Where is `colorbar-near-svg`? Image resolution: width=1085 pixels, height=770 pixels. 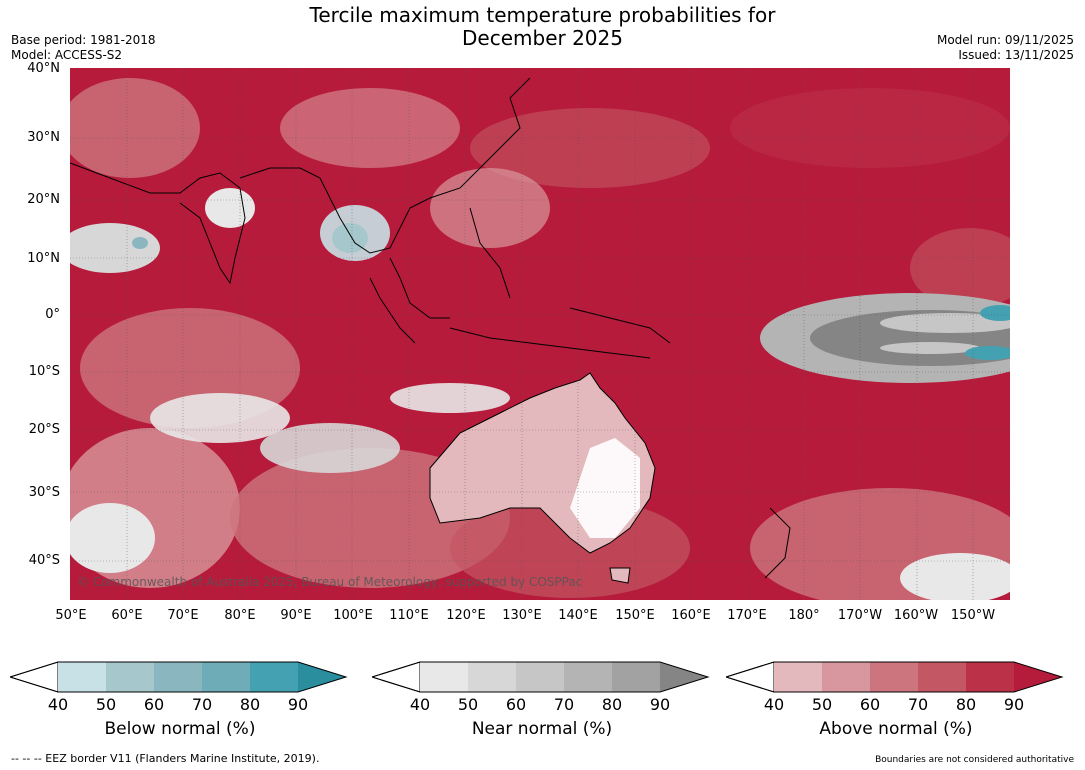 colorbar-near-svg is located at coordinates (540, 677).